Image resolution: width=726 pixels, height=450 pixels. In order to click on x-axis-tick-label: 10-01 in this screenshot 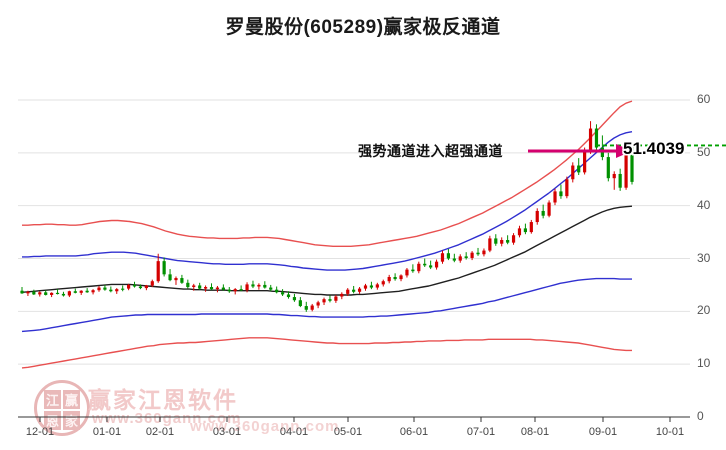, I will do `click(670, 432)`.